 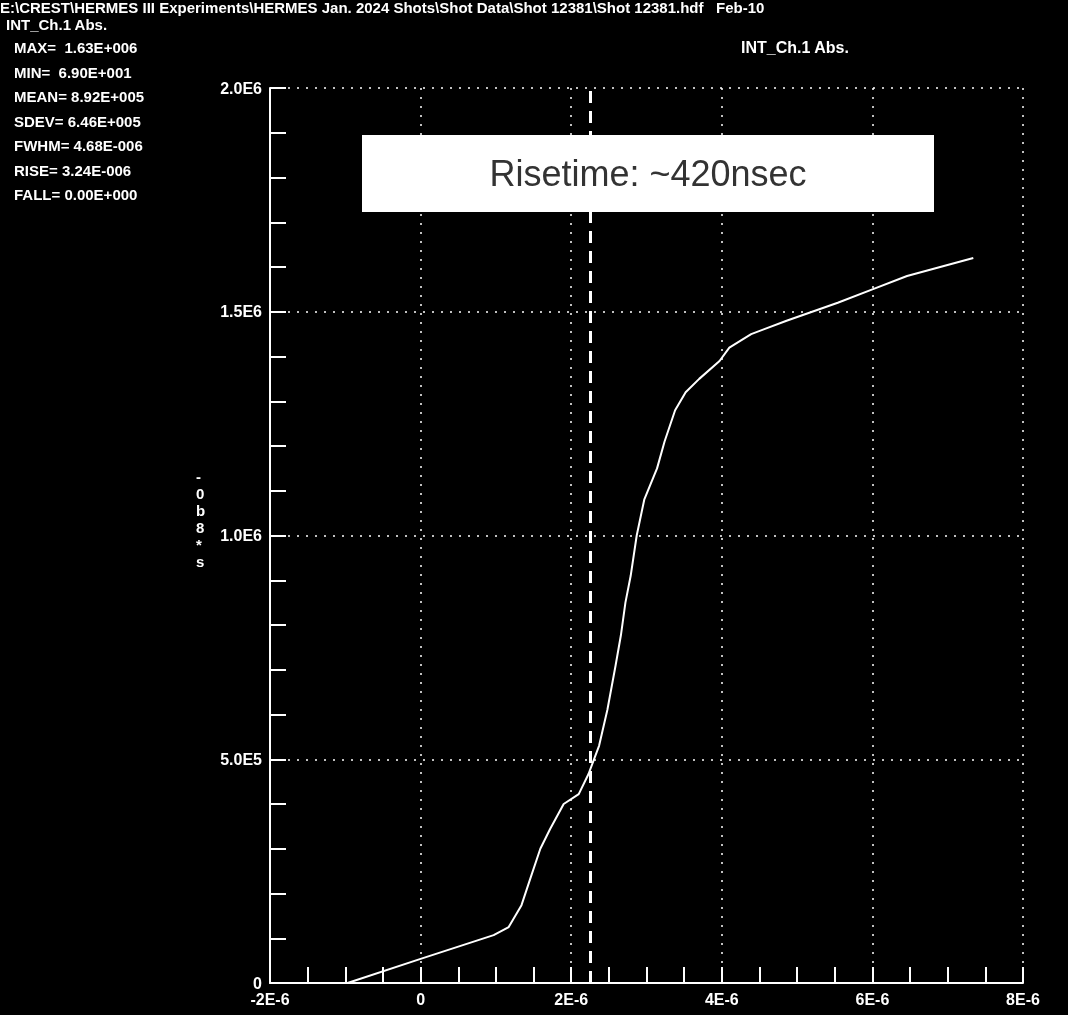 What do you see at coordinates (76, 47) in the screenshot?
I see `text: MAX= 1.63E+006` at bounding box center [76, 47].